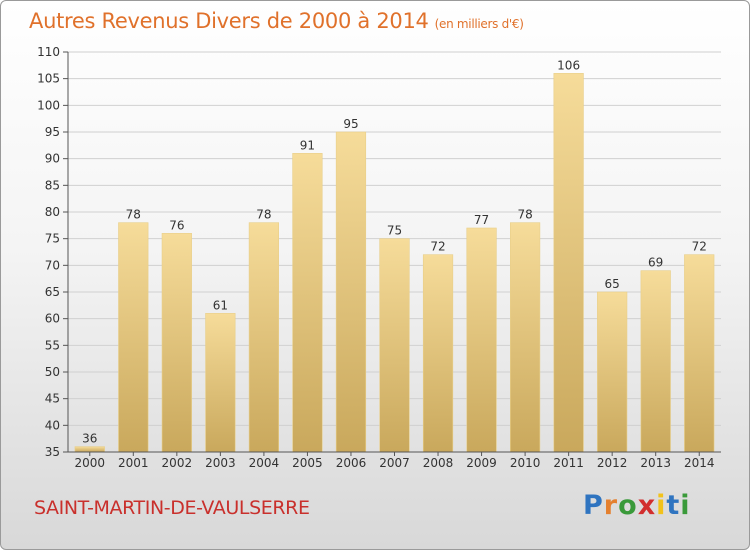  Describe the element at coordinates (479, 24) in the screenshot. I see `chart-subtitle: (en milliers d'€)` at that location.